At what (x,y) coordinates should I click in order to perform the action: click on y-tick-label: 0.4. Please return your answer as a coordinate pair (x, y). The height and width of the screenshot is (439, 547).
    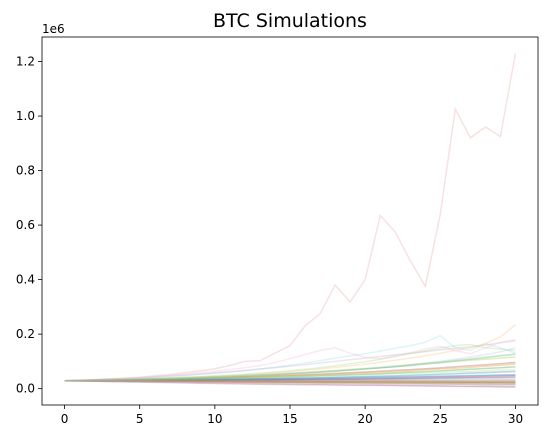
    Looking at the image, I should click on (25, 280).